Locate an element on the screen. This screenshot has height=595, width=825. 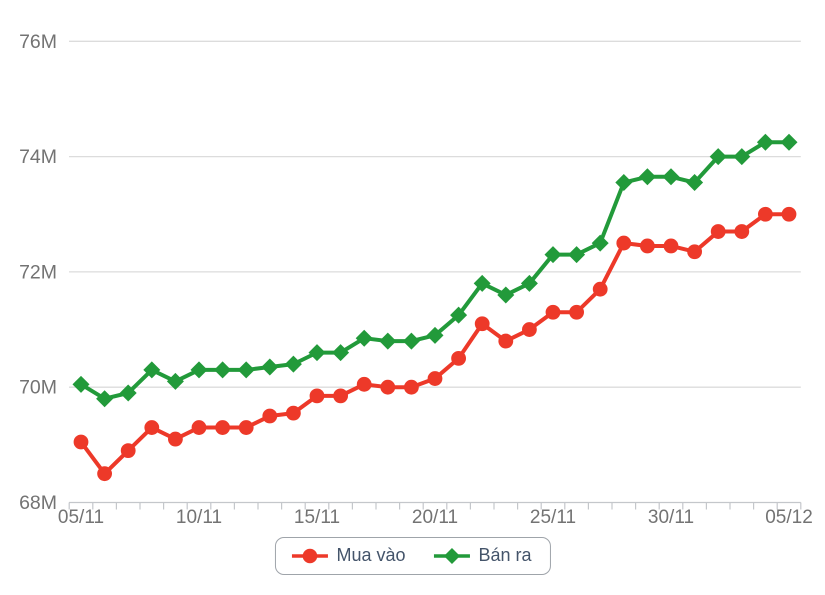
x-tick-label: 05/11 is located at coordinates (81, 517).